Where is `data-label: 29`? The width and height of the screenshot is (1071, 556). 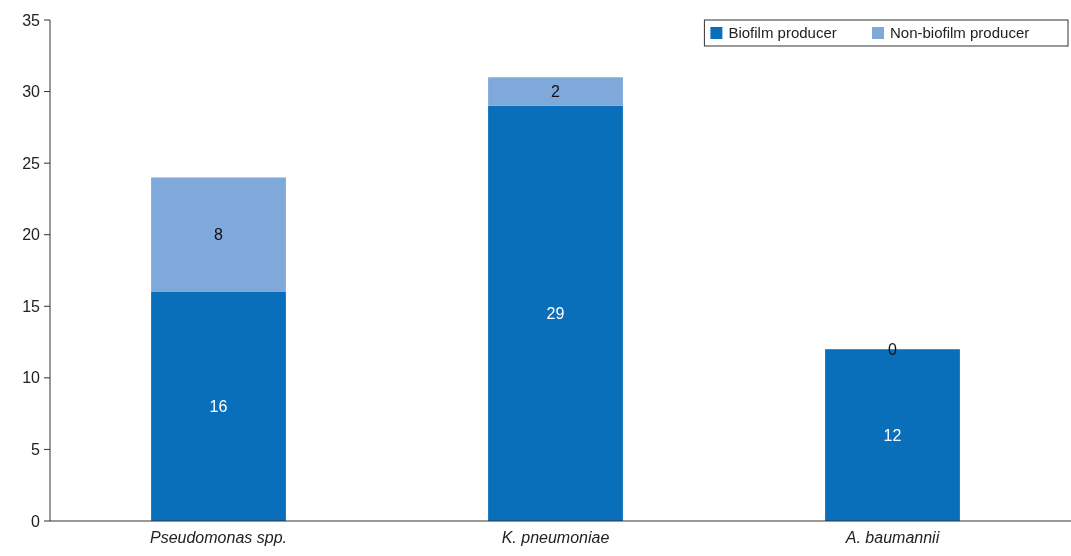
data-label: 29 is located at coordinates (555, 314).